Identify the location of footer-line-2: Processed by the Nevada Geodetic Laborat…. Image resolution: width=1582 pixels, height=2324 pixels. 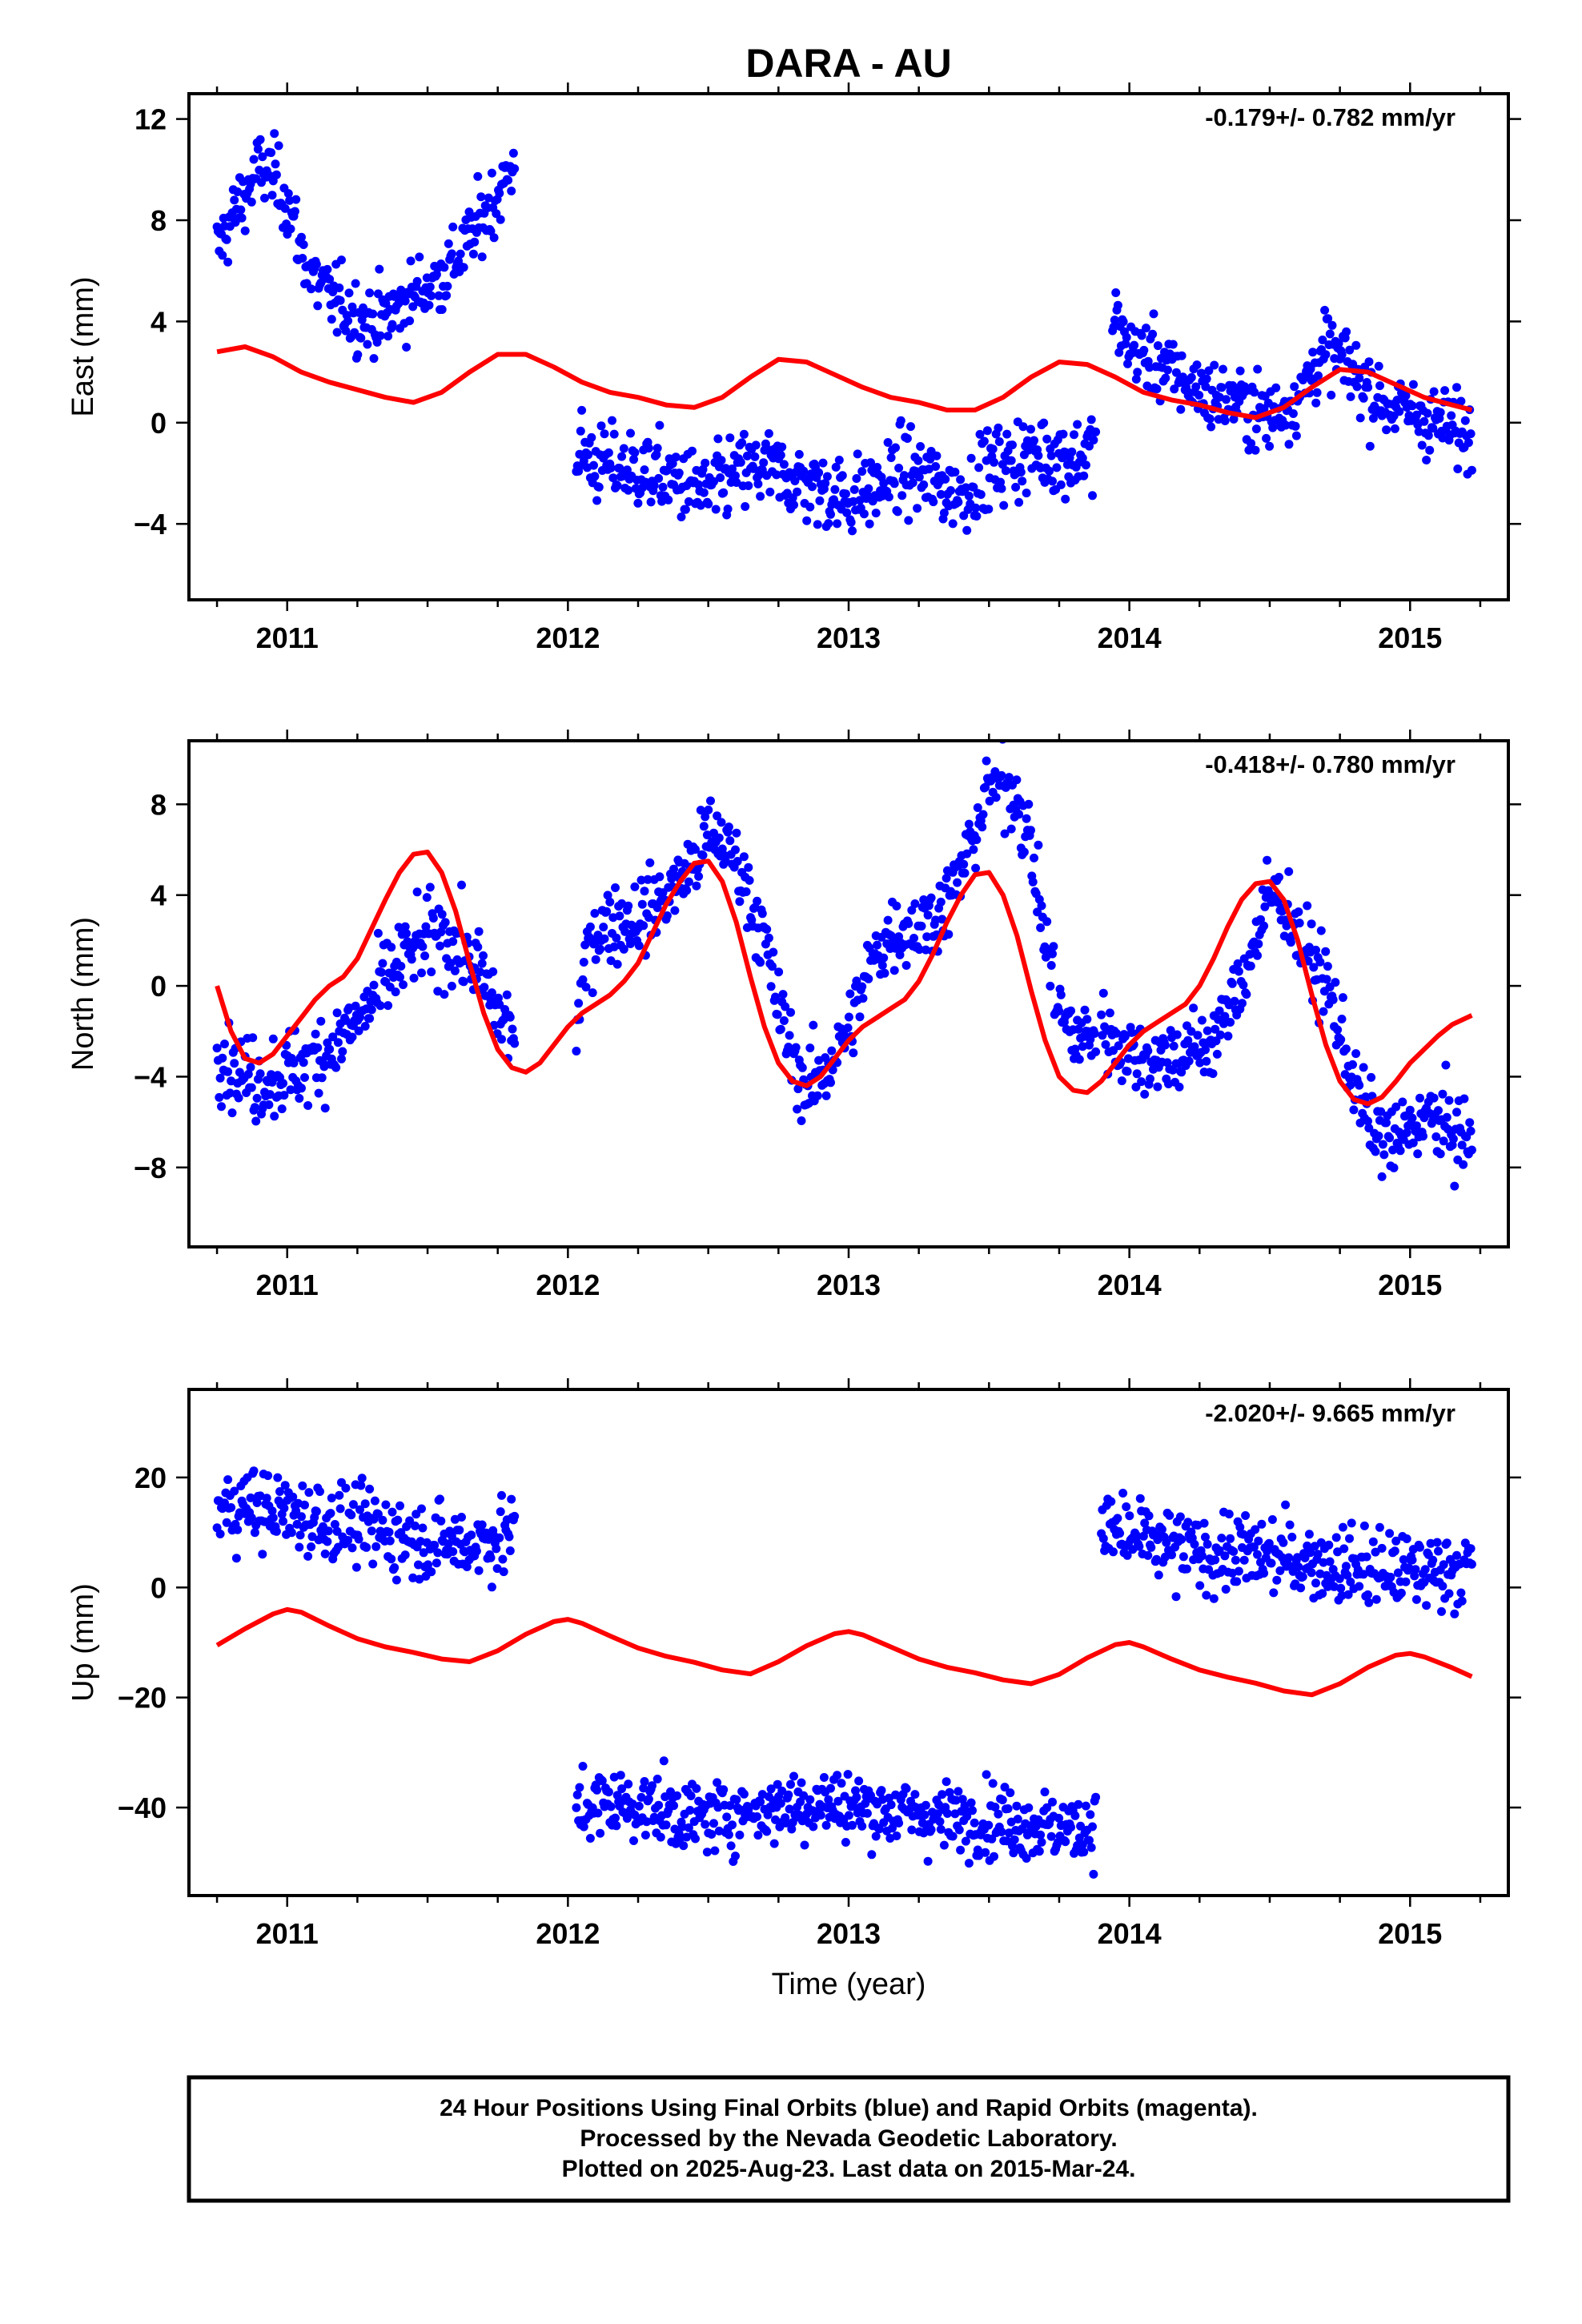
(848, 2138).